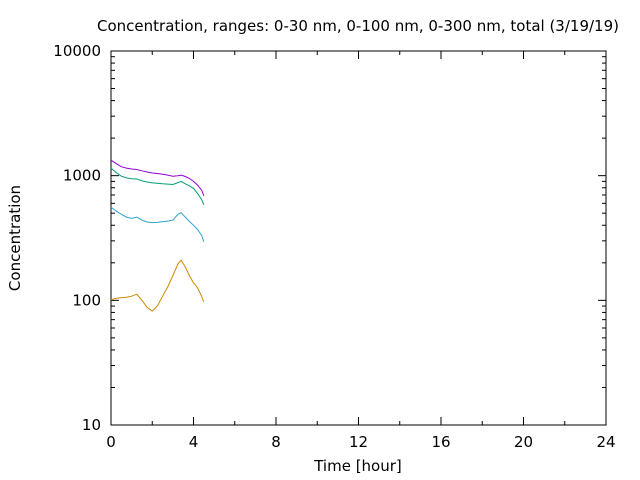  What do you see at coordinates (91, 425) in the screenshot?
I see `y-tick-label: 10` at bounding box center [91, 425].